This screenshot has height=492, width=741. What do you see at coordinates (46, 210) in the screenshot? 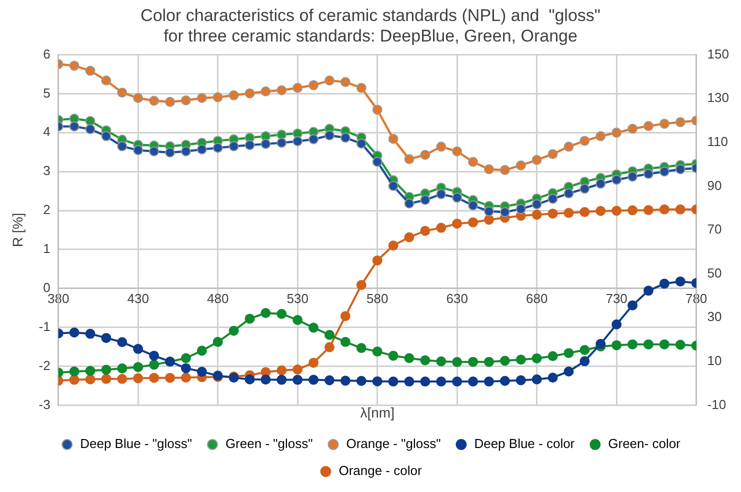
I see `y-tick-label: 2` at bounding box center [46, 210].